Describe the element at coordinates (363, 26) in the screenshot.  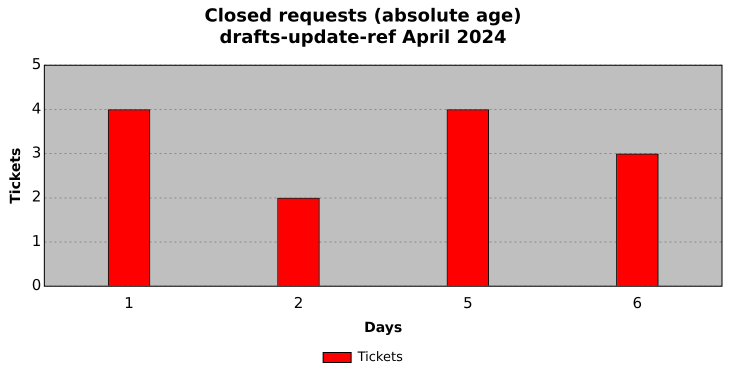
I see `chart-title: Closed requests (absolute age) drafts-update-ref April 2024` at that location.